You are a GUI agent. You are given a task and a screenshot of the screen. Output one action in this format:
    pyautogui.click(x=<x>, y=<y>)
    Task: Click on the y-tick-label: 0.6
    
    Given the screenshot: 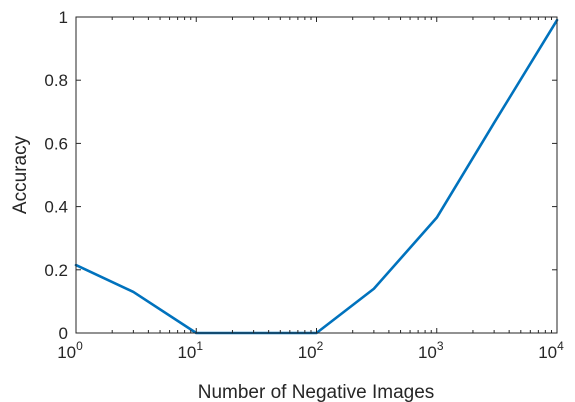 What is the action you would take?
    pyautogui.click(x=56, y=143)
    